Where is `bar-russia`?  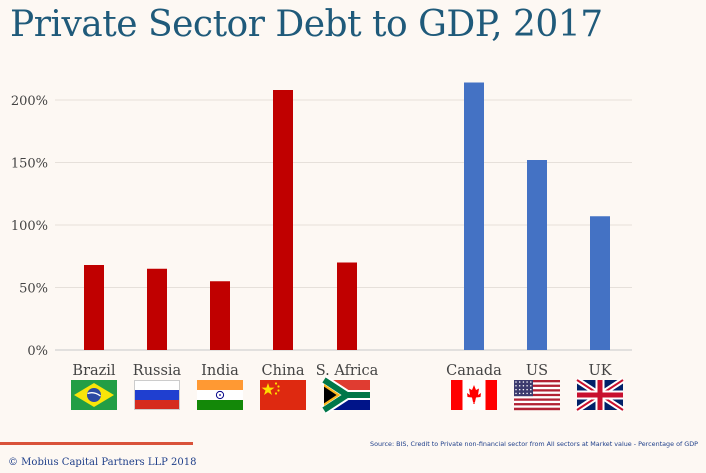
bar-russia is located at coordinates (157, 309).